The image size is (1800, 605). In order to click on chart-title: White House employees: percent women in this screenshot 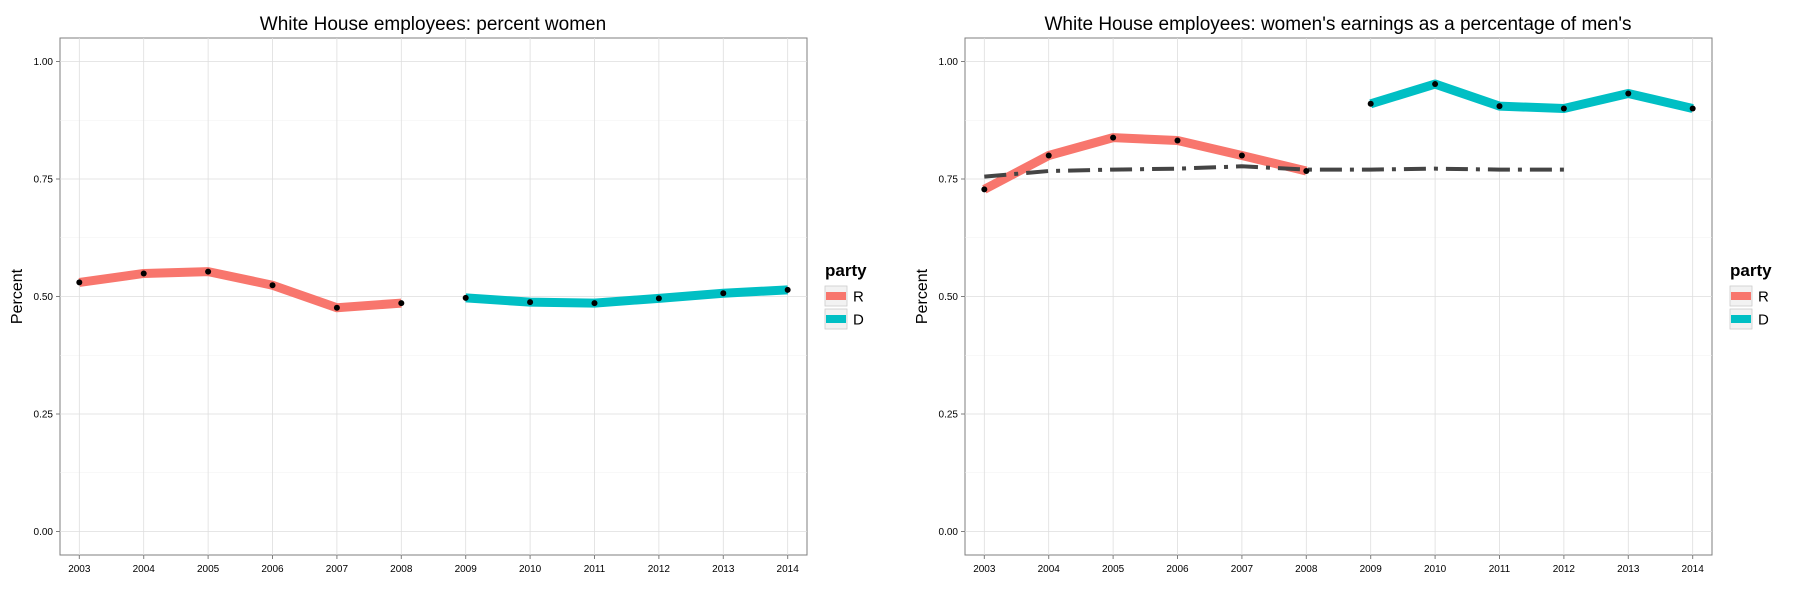, I will do `click(433, 24)`.